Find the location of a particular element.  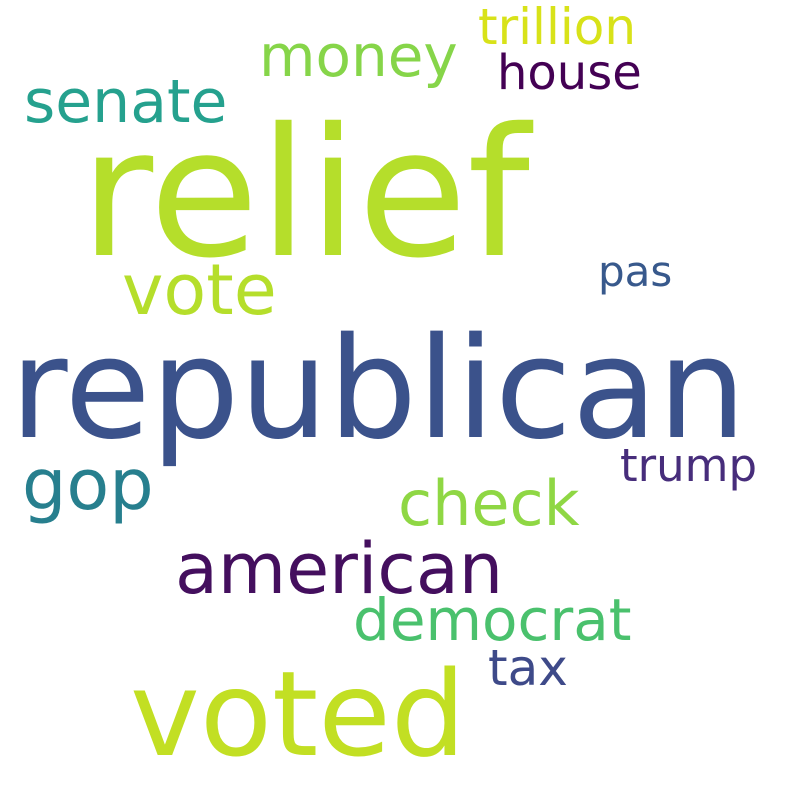

word-pas: pas is located at coordinates (635, 271).